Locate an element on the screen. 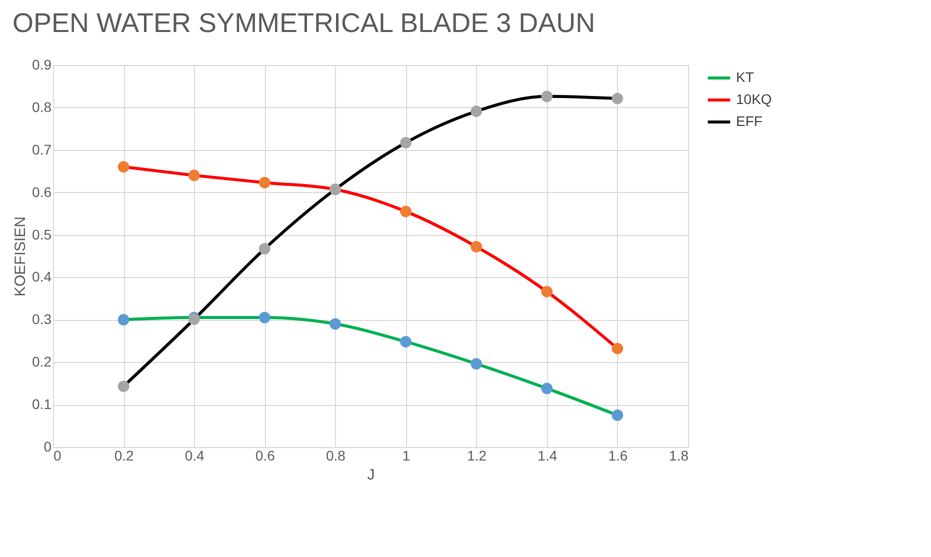 Image resolution: width=931 pixels, height=557 pixels. y-axis-title: KOEFISIEN is located at coordinates (21, 256).